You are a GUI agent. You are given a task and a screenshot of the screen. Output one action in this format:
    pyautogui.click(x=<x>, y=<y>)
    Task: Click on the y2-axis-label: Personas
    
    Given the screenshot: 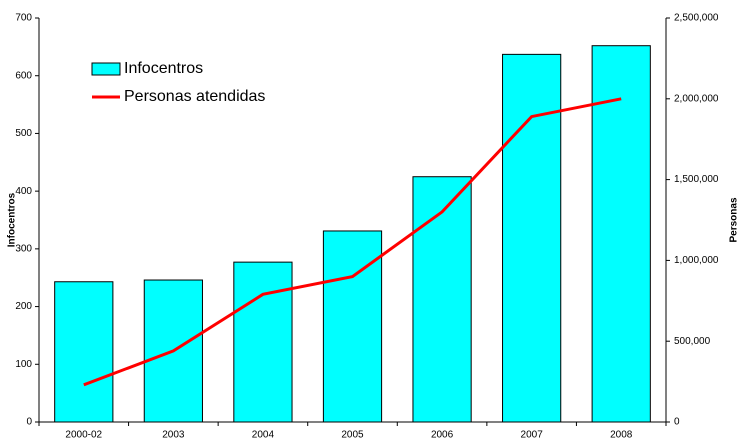 What is the action you would take?
    pyautogui.click(x=734, y=219)
    